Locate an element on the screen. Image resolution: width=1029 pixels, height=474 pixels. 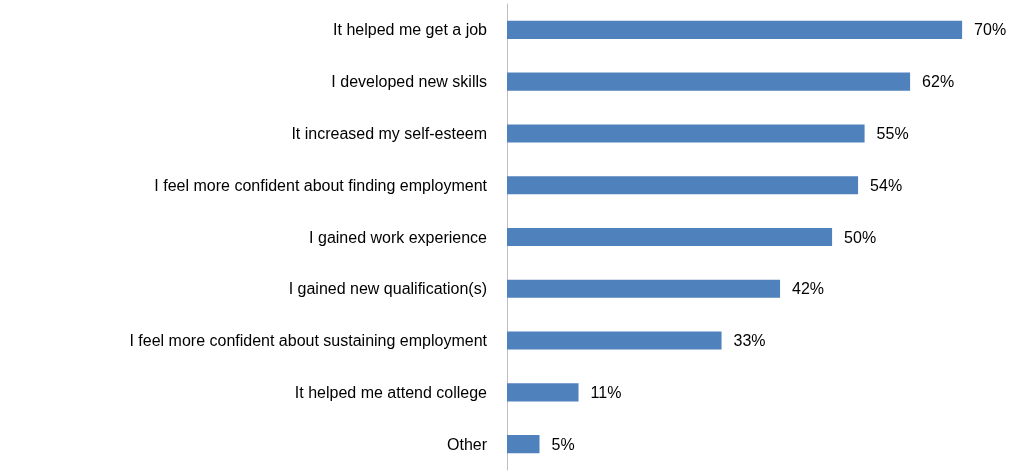
data-label: 55% is located at coordinates (892, 133).